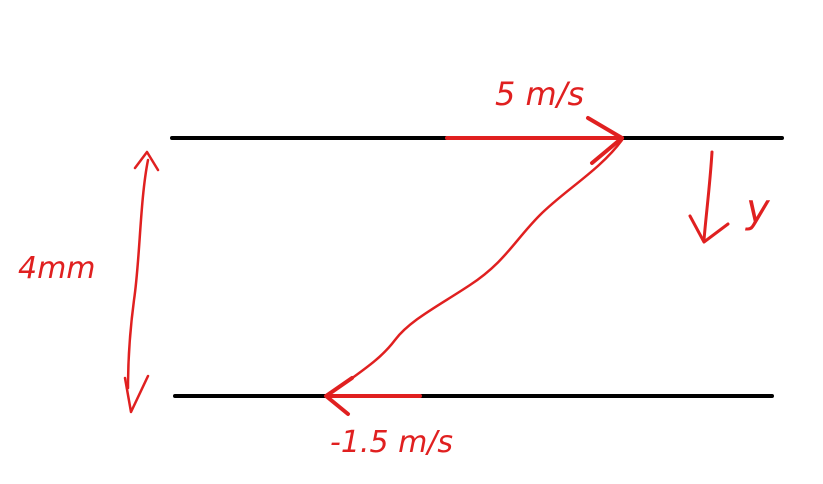 This screenshot has height=484, width=823. I want to click on top-velocity-arrow, so click(534, 140).